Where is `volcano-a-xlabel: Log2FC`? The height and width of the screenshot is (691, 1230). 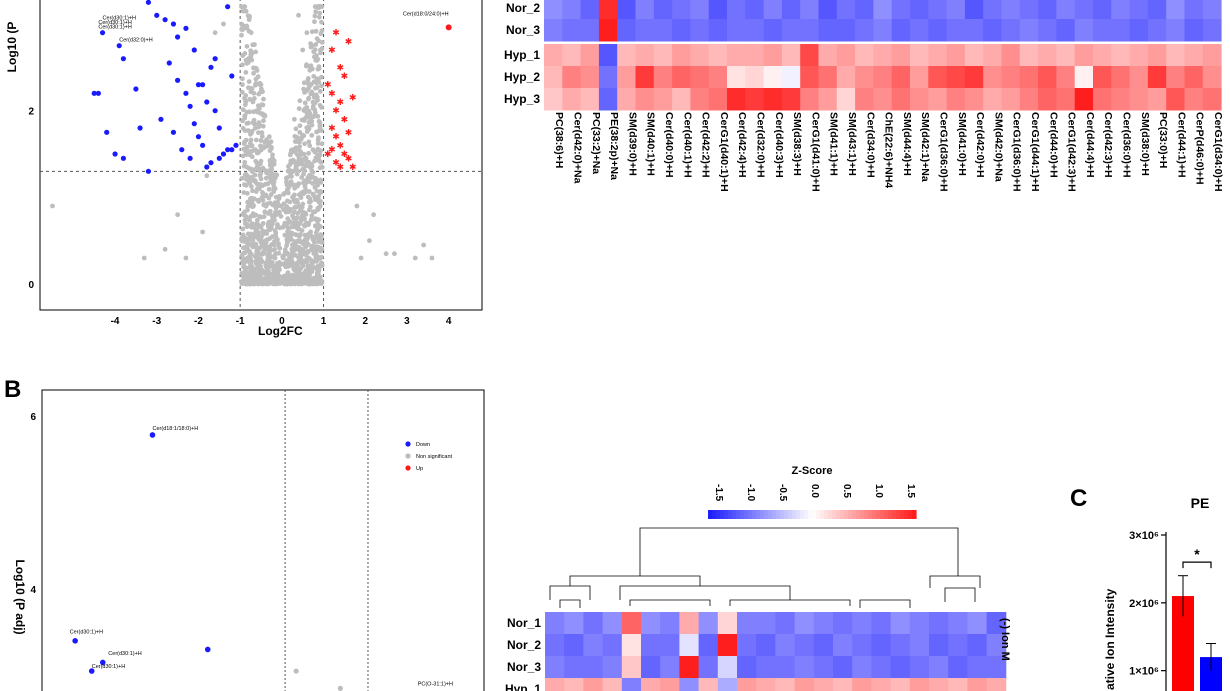 volcano-a-xlabel: Log2FC is located at coordinates (280, 331).